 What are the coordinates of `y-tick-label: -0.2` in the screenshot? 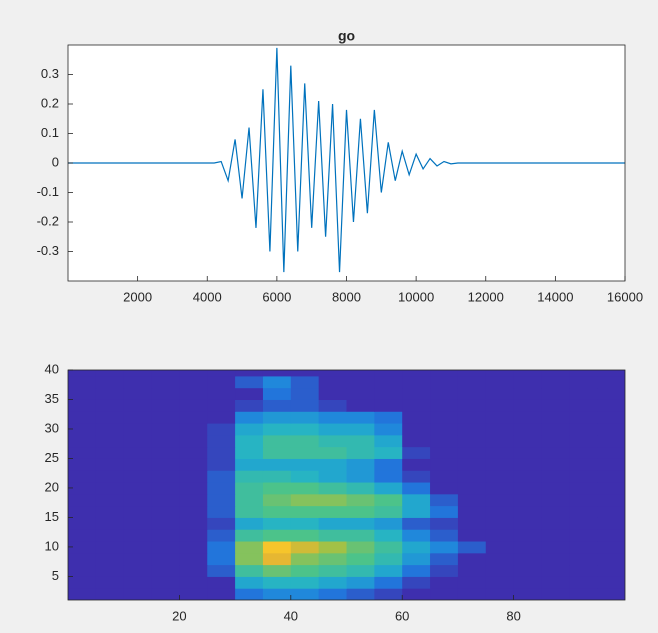 It's located at (48, 220).